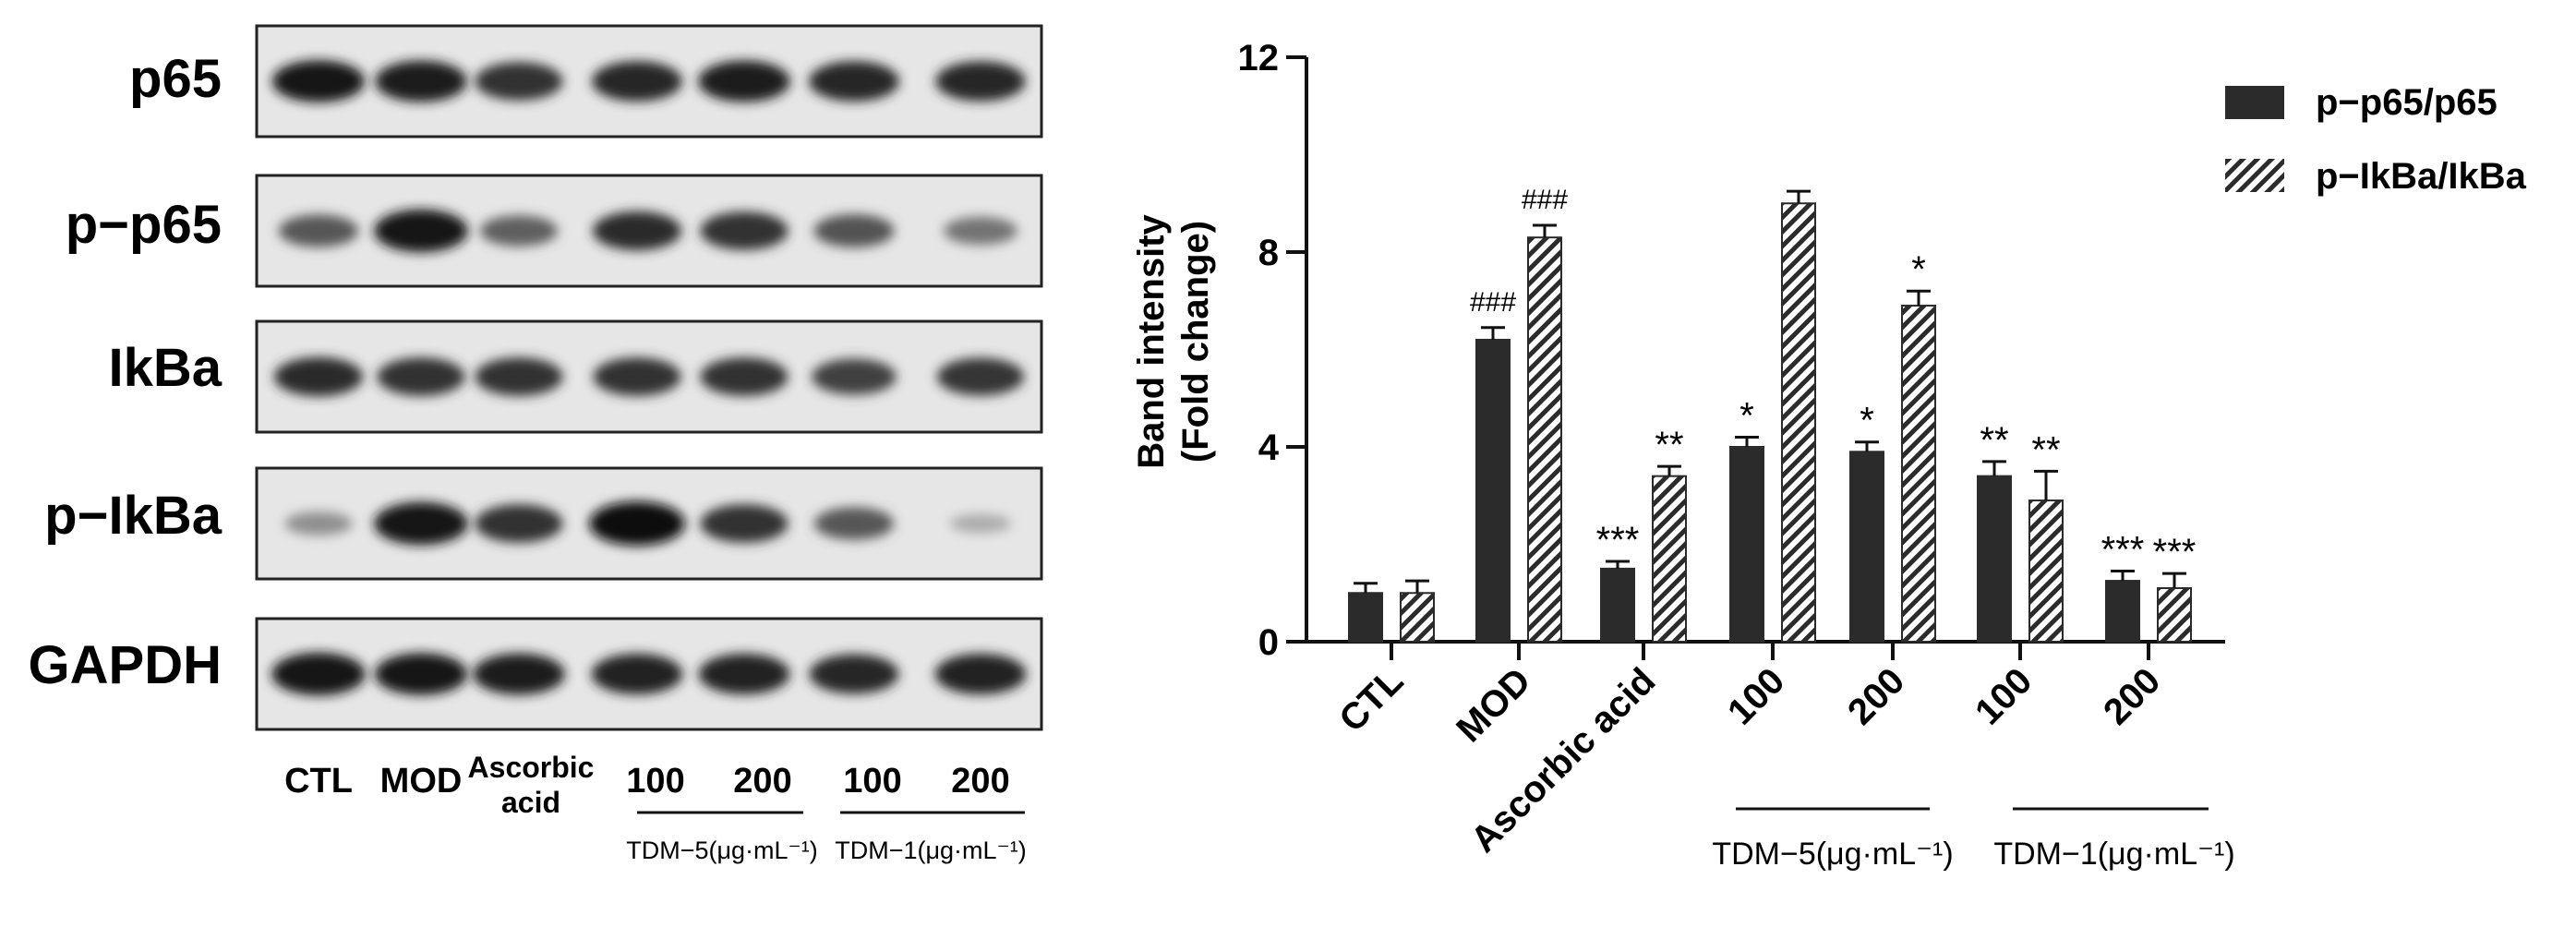 This screenshot has height=927, width=2576. What do you see at coordinates (531, 767) in the screenshot?
I see `lane-label: Ascorbic` at bounding box center [531, 767].